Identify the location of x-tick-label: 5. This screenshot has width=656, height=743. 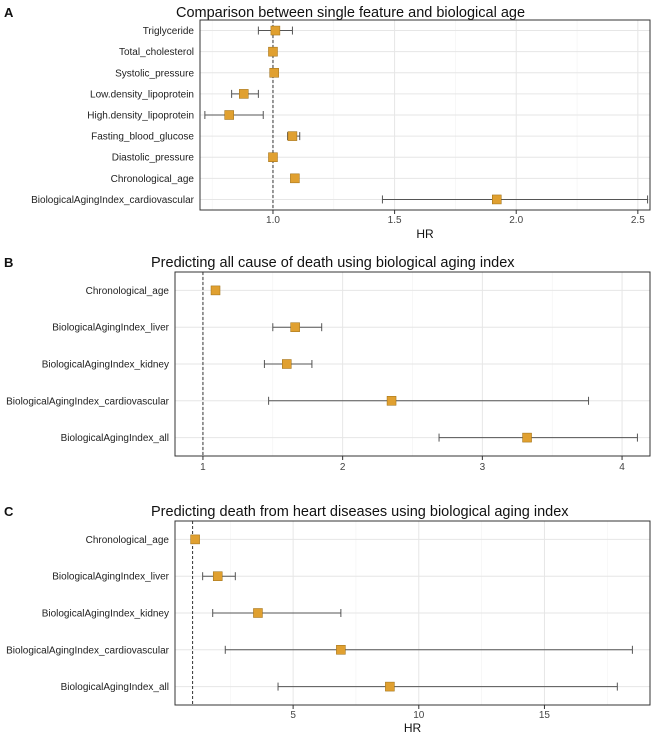
(293, 715).